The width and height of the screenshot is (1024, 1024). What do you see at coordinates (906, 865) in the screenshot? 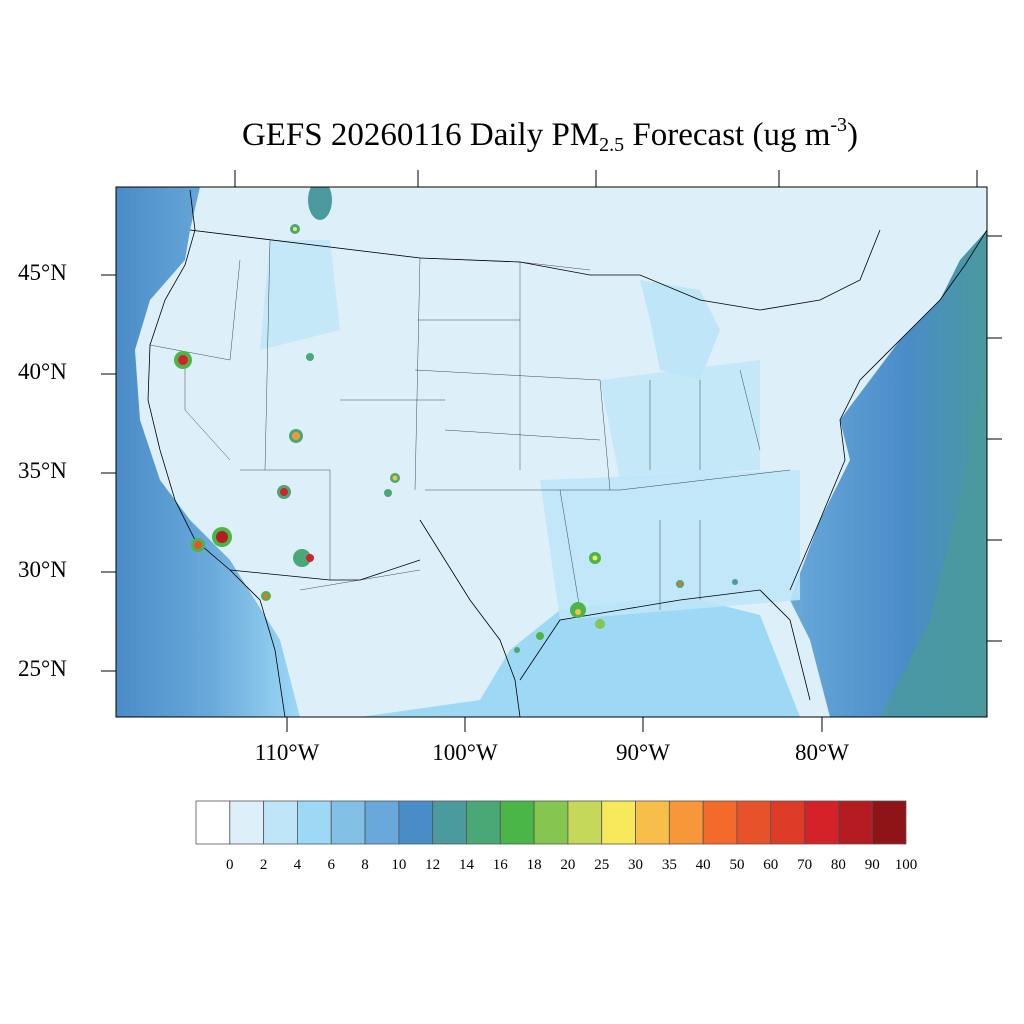
I see `colorbar-label: 100` at bounding box center [906, 865].